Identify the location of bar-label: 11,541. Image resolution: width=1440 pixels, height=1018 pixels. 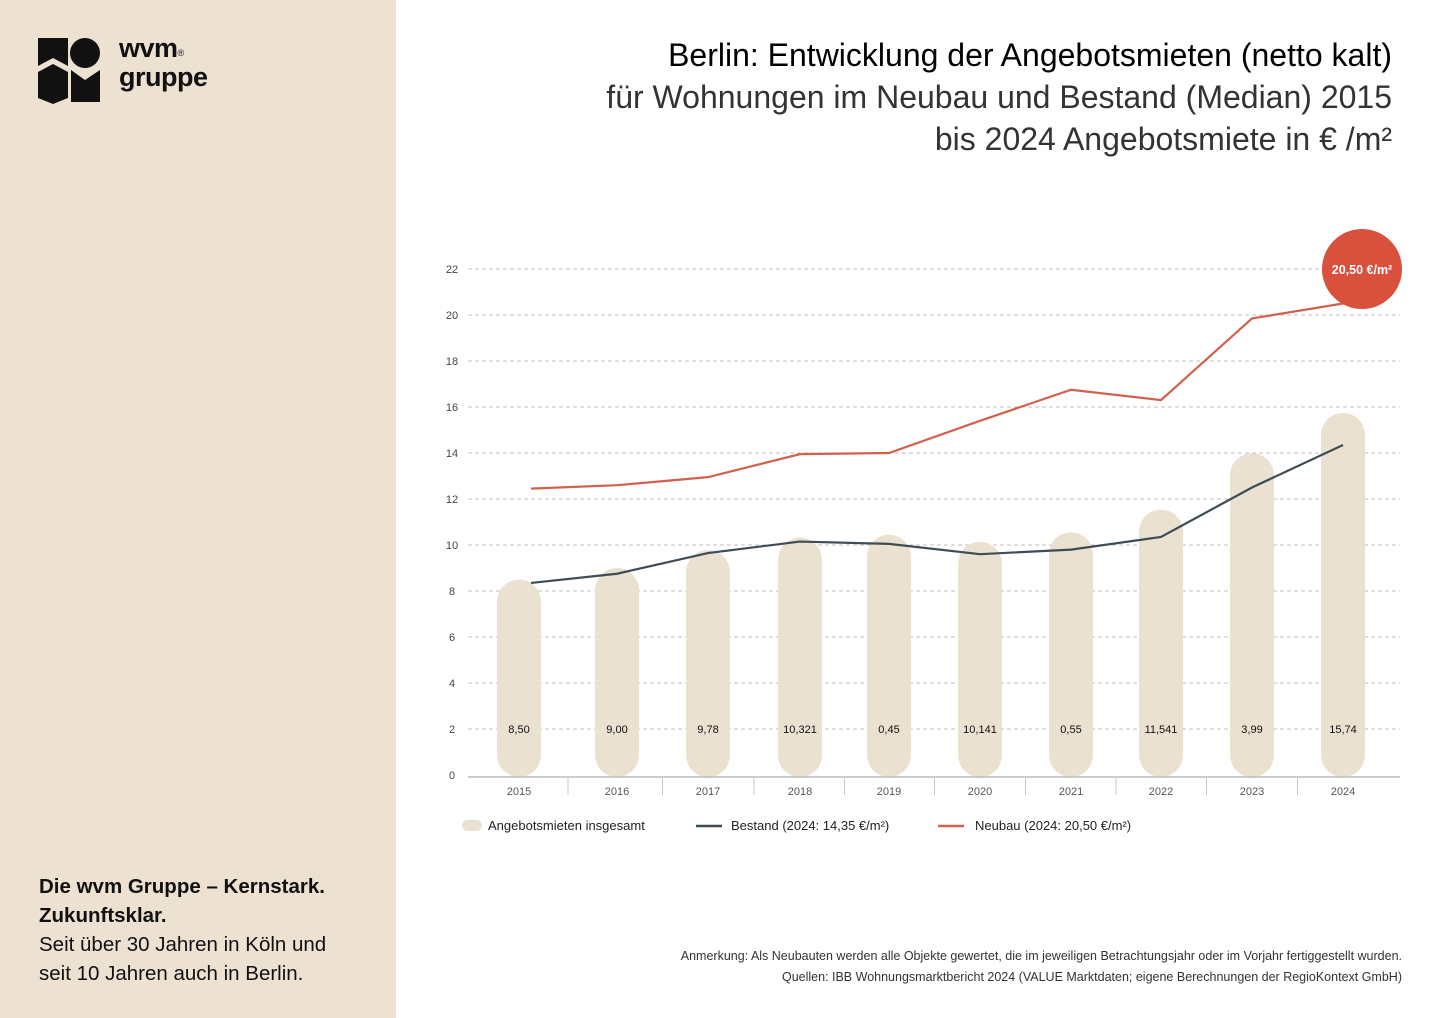
(1161, 730).